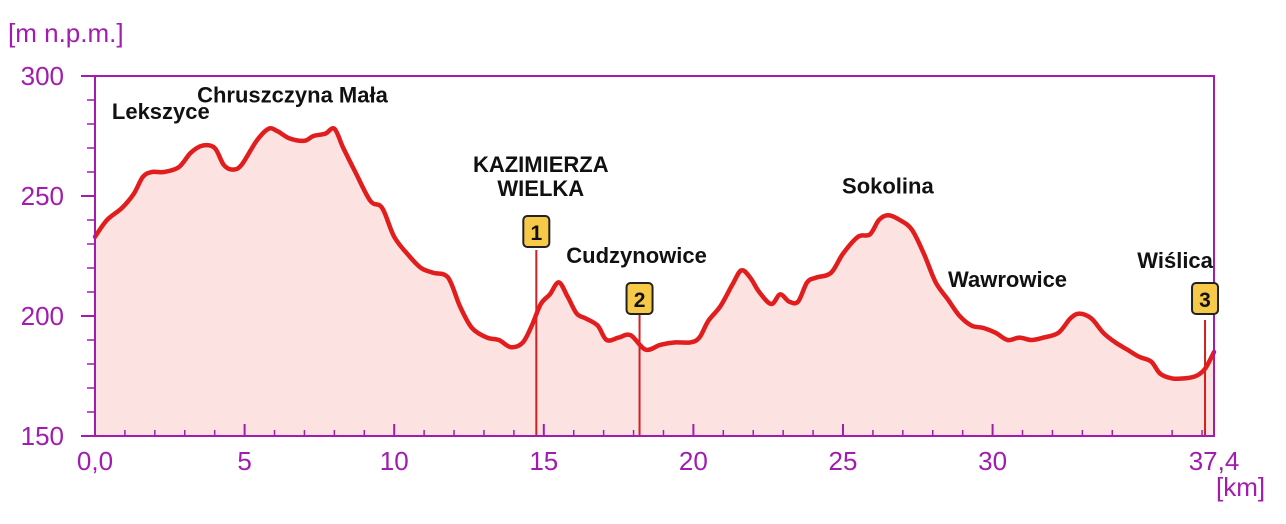  Describe the element at coordinates (42, 316) in the screenshot. I see `y-tick-label: 200` at that location.